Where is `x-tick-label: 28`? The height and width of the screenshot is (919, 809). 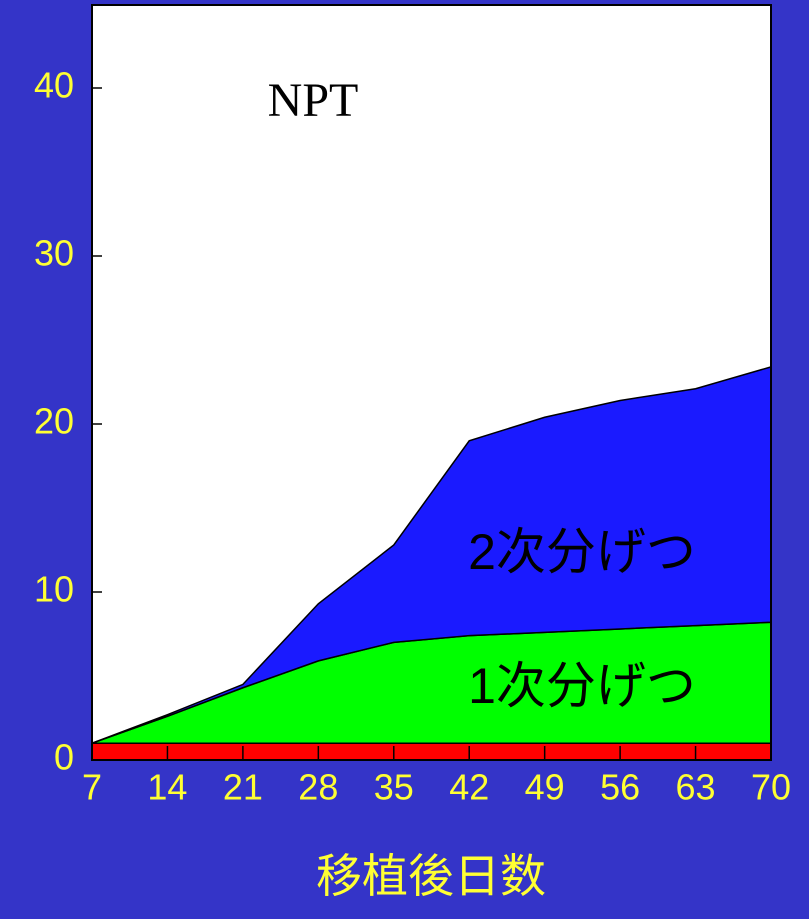 x-tick-label: 28 is located at coordinates (318, 787).